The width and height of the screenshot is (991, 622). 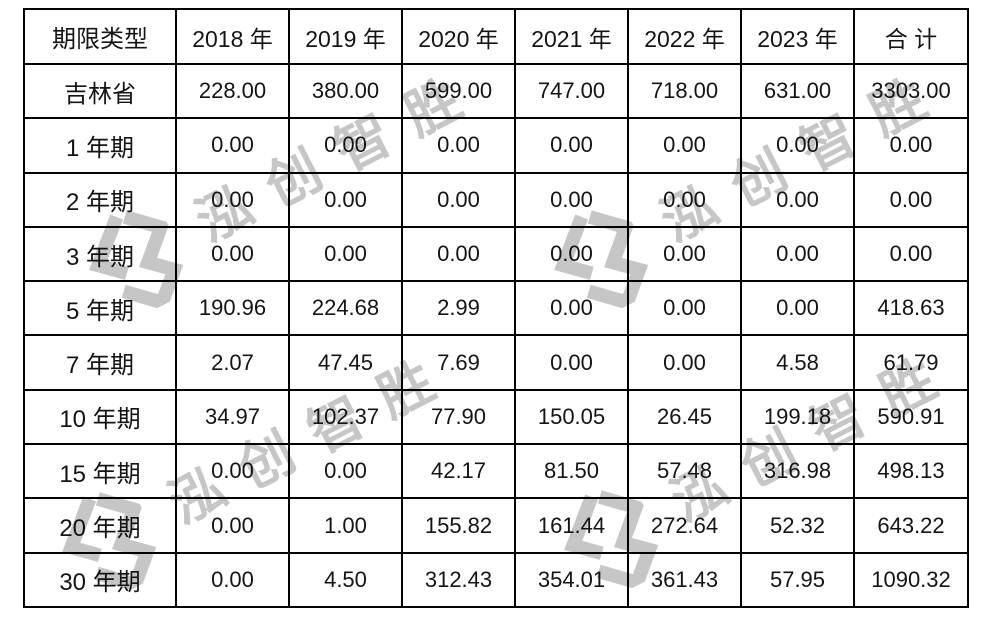 What do you see at coordinates (571, 91) in the screenshot?
I see `table-cell: 747.00` at bounding box center [571, 91].